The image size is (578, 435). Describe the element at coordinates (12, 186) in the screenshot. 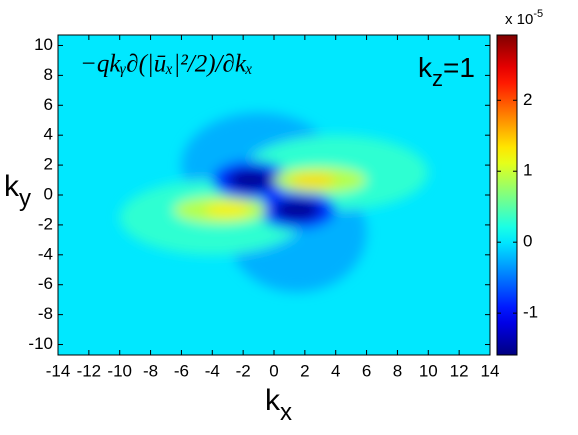

I see `y-label-base: k` at that location.